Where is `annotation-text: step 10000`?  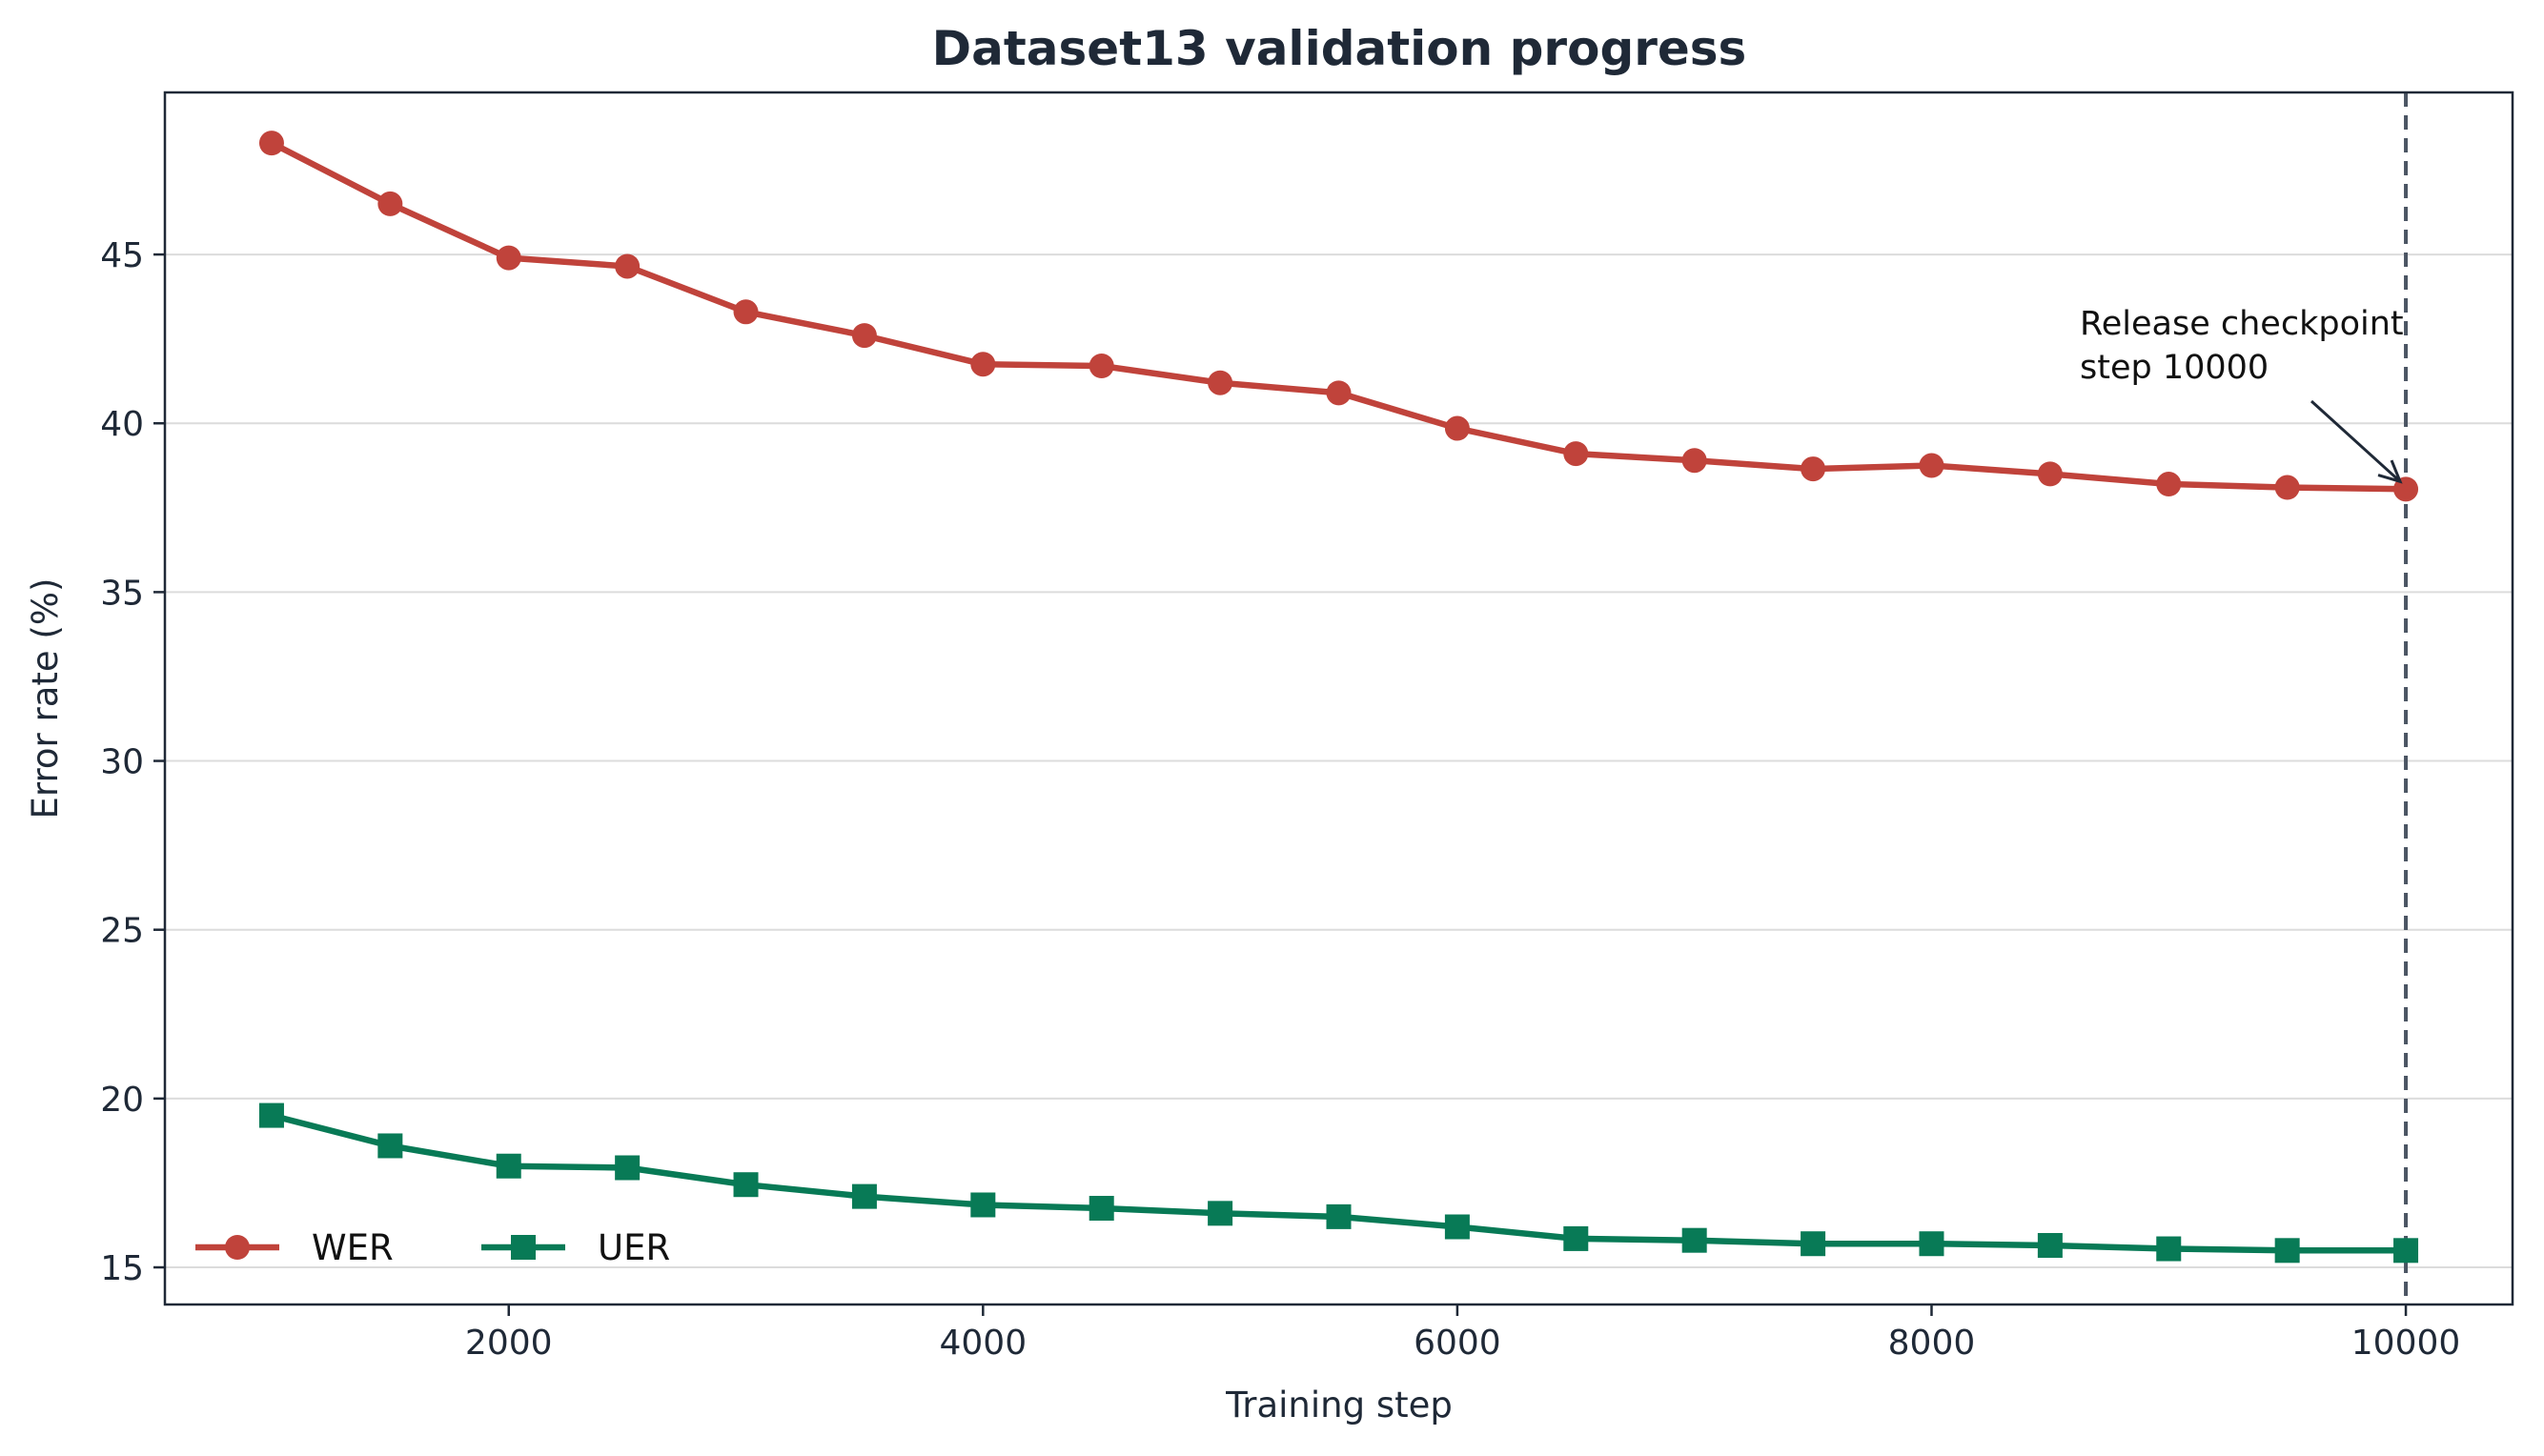
annotation-text: step 10000 is located at coordinates (2174, 368).